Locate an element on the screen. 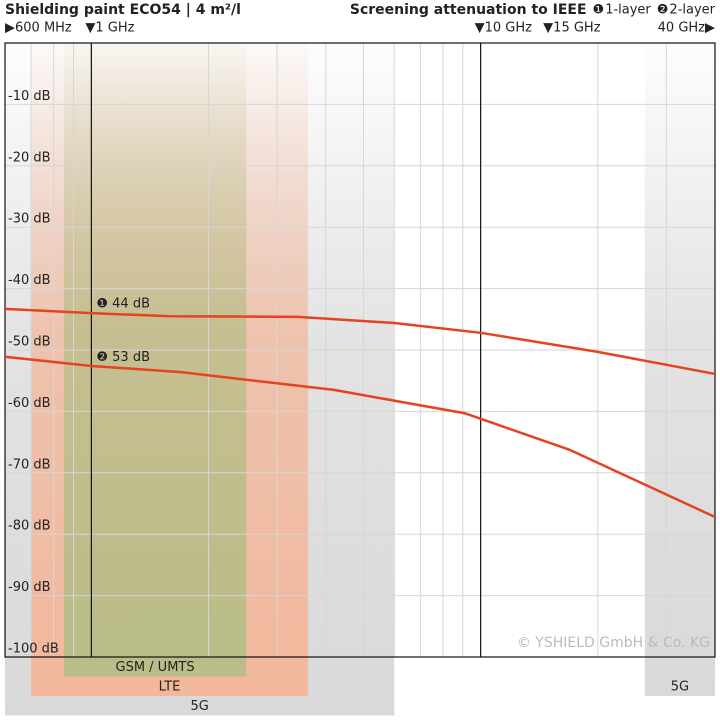 The image size is (720, 720). x-tick-label: 40 GHz▶ is located at coordinates (686, 28).